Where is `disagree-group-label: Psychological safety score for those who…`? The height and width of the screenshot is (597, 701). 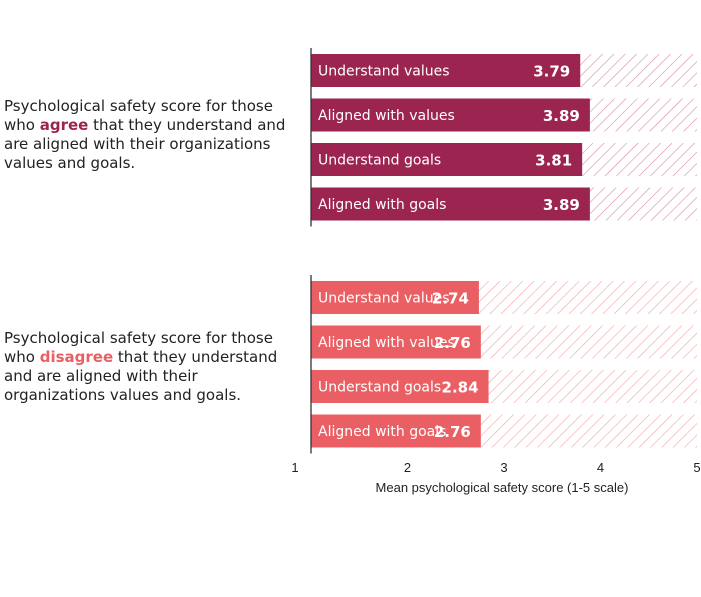 disagree-group-label: Psychological safety score for those who… is located at coordinates (149, 367).